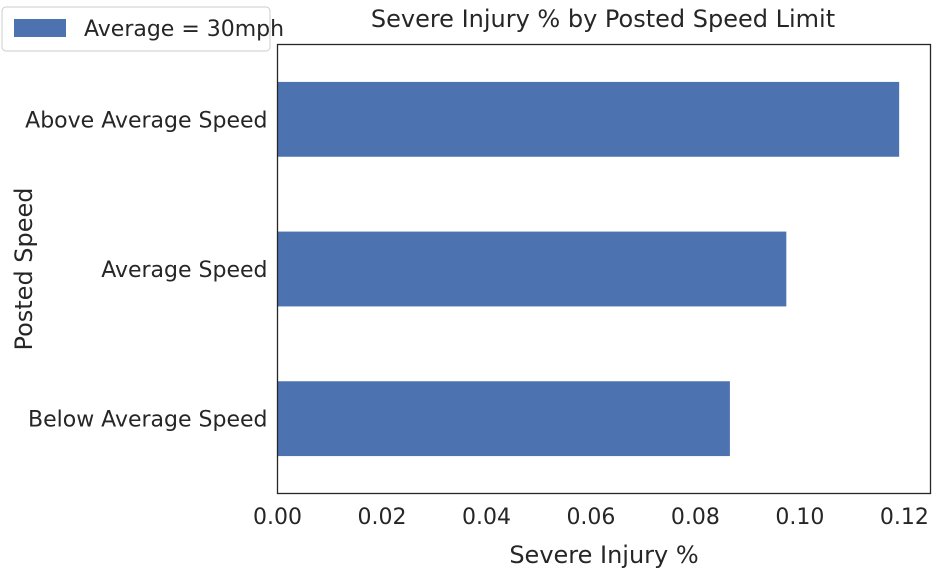 This screenshot has width=937, height=574. What do you see at coordinates (904, 517) in the screenshot?
I see `x-tick-label: 0.12` at bounding box center [904, 517].